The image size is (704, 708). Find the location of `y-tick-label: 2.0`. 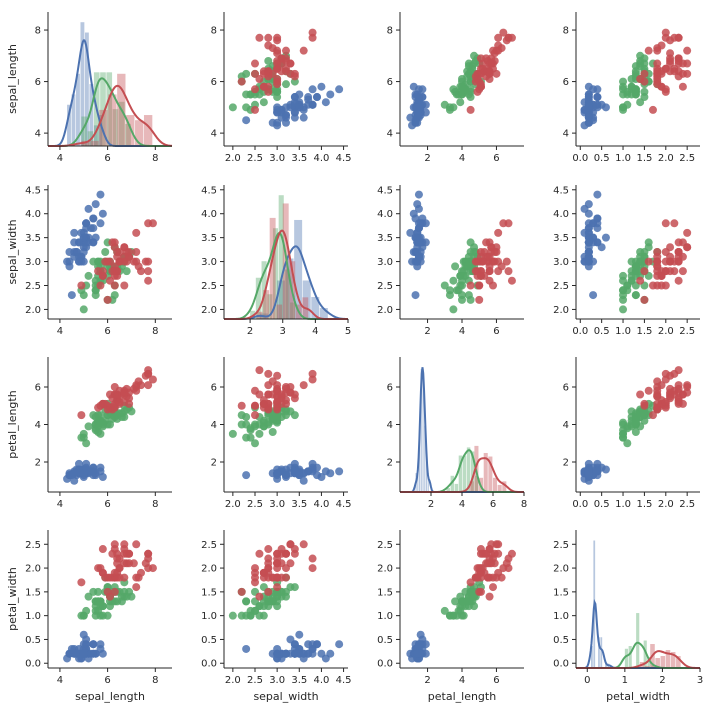

y-tick-label: 2.0 is located at coordinates (209, 569).